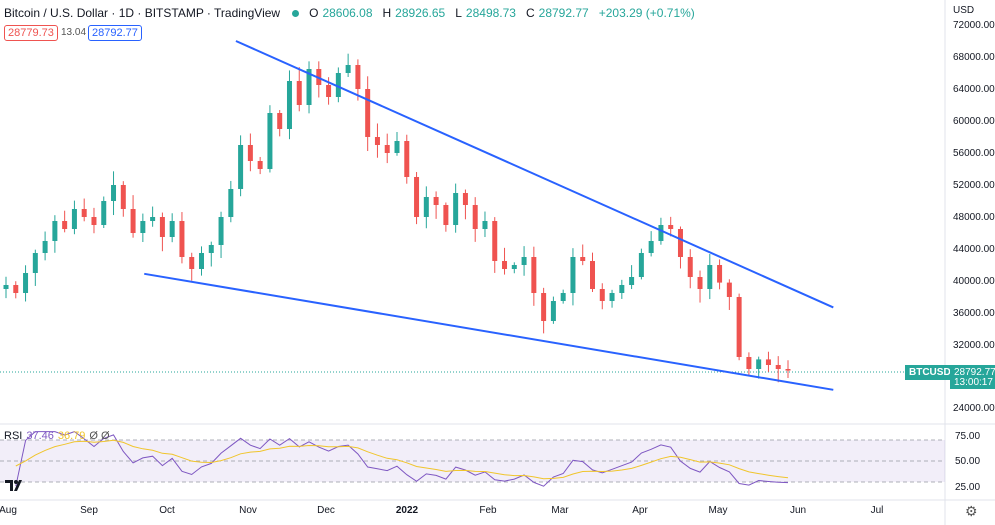 Image resolution: width=995 pixels, height=525 pixels. What do you see at coordinates (968, 461) in the screenshot?
I see `rsi-tick: 50.00` at bounding box center [968, 461].